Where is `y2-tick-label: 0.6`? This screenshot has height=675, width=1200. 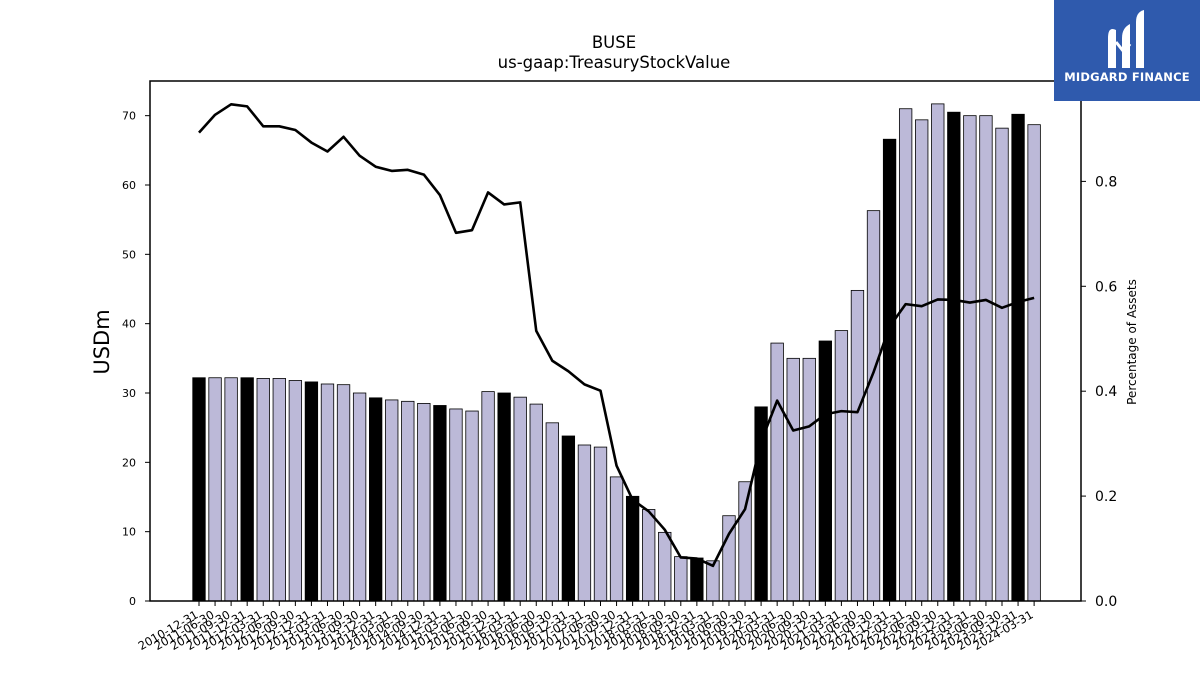
y2-tick-label: 0.6 is located at coordinates (1106, 287).